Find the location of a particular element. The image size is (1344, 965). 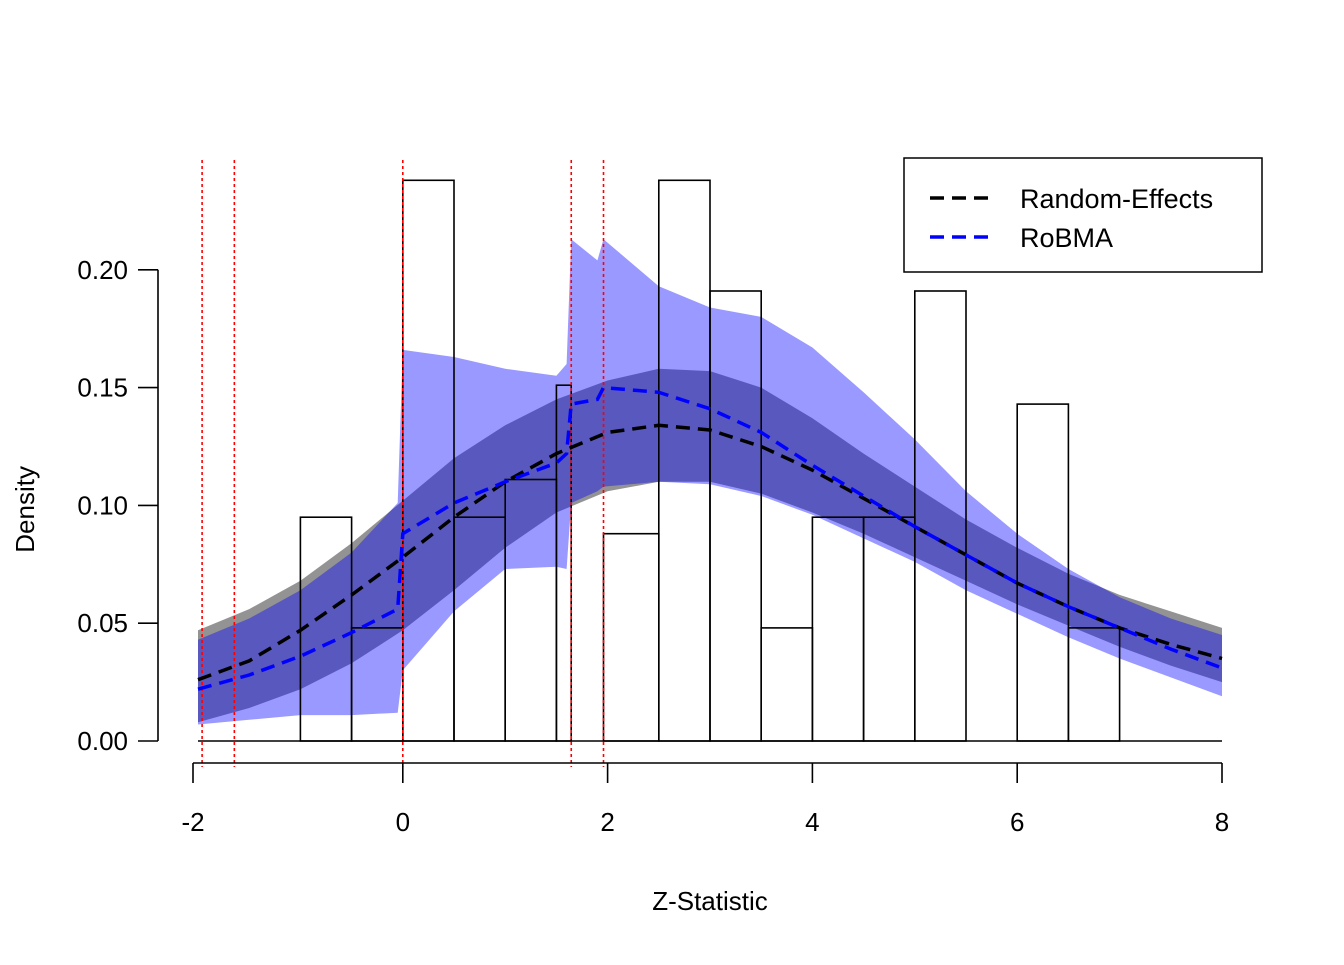

legend-label-robma: RoBMA is located at coordinates (1066, 238).